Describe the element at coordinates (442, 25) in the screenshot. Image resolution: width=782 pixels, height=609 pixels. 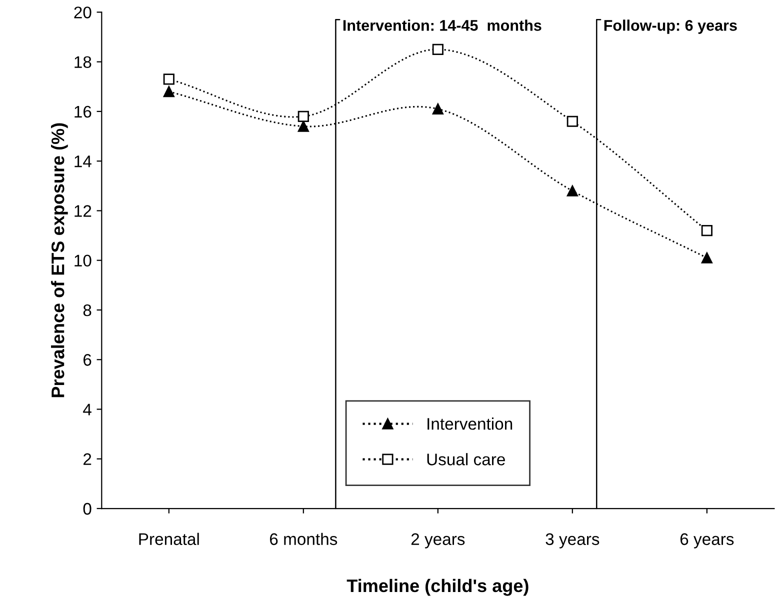
I see `annotation: Intervention: 14-45 months` at that location.